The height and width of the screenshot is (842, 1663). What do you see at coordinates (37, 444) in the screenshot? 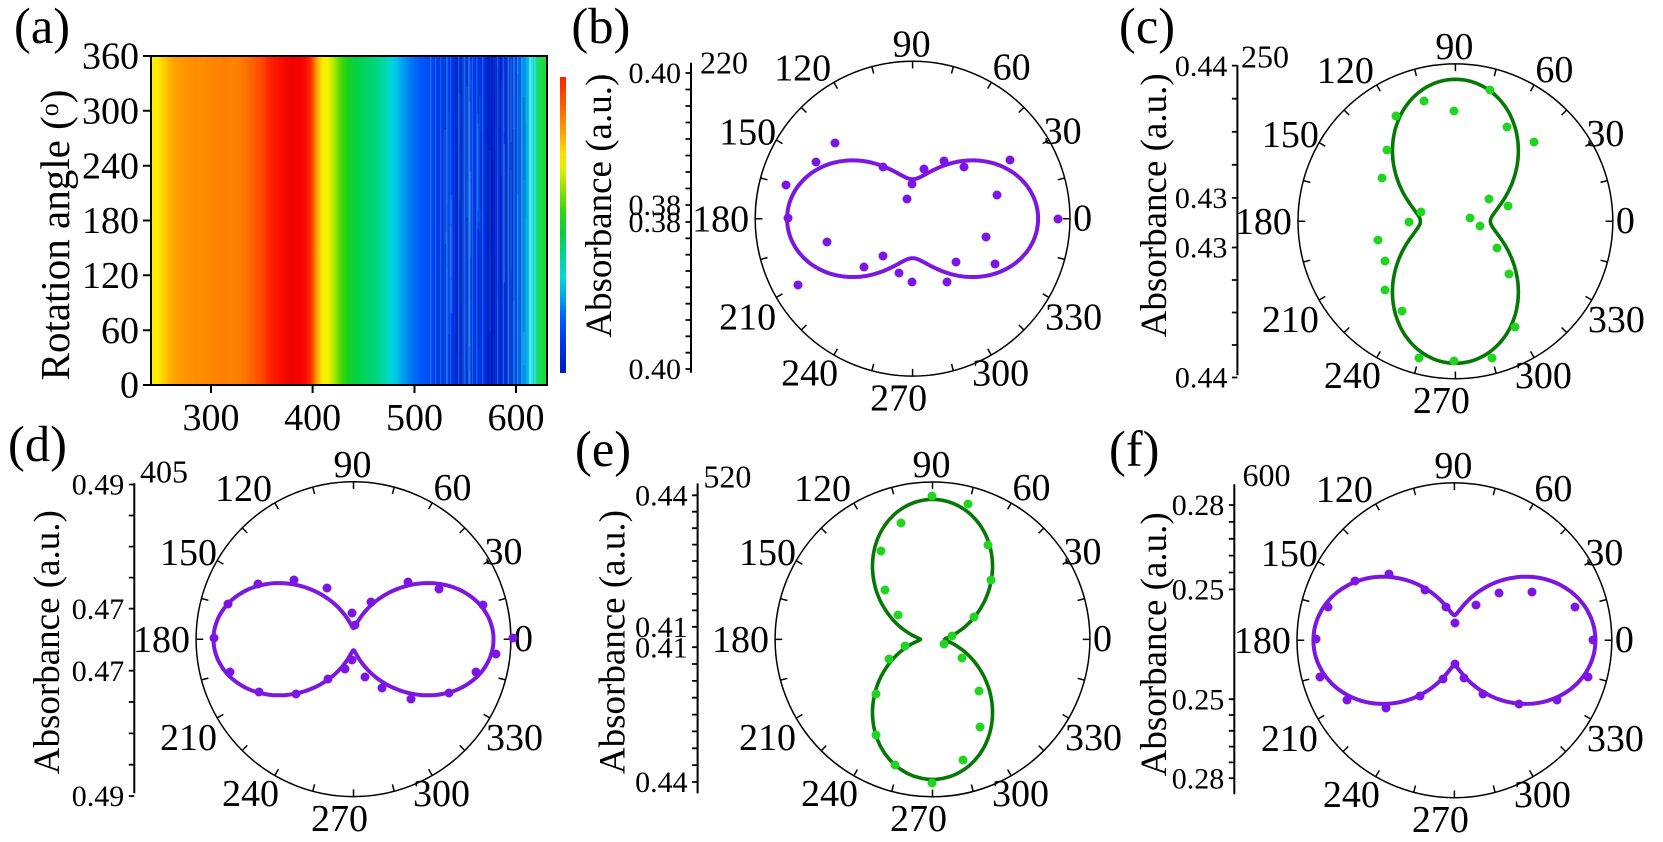
I see `svg-text: (d)` at bounding box center [37, 444].